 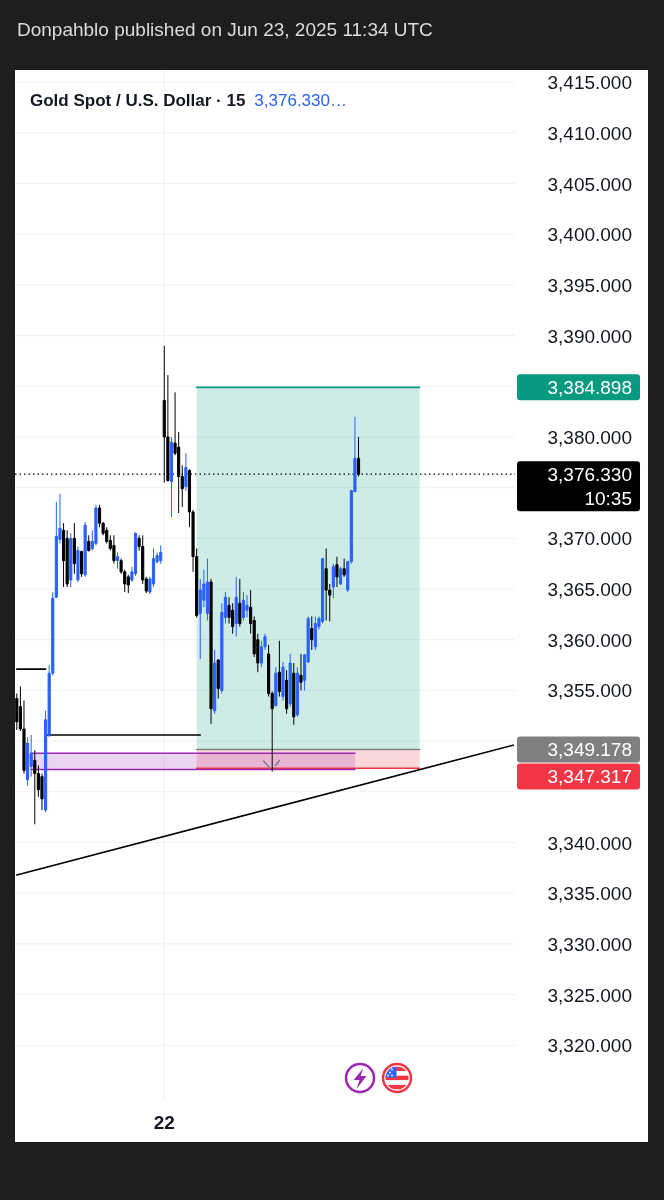 What do you see at coordinates (589, 589) in the screenshot?
I see `y-tick-label: 3,365.000` at bounding box center [589, 589].